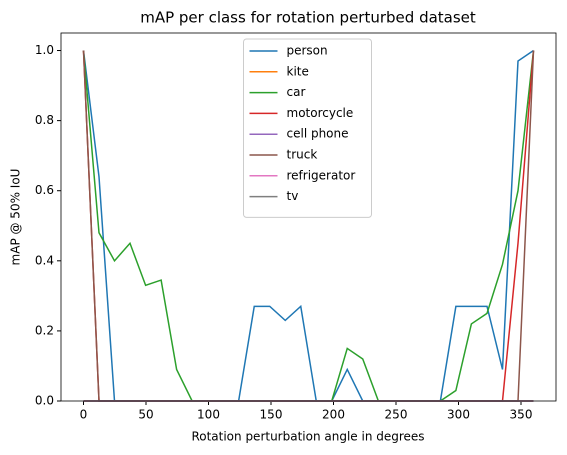 The image size is (567, 455). What do you see at coordinates (16, 217) in the screenshot?
I see `y-axis-label: mAP @ 50% IoU` at bounding box center [16, 217].